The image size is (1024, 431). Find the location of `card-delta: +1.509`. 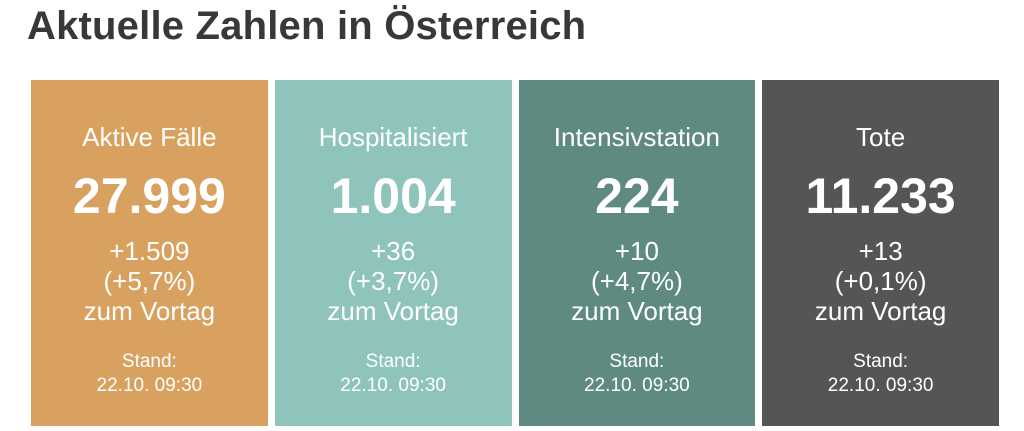

card-delta: +1.509 is located at coordinates (149, 251).